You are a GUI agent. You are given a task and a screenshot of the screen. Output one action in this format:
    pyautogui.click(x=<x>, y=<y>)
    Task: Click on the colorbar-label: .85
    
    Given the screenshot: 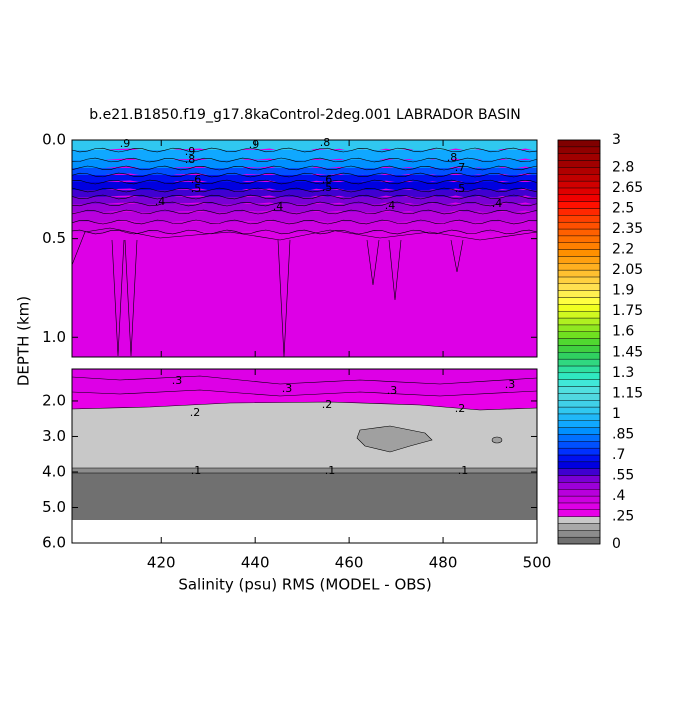 What is the action you would take?
    pyautogui.click(x=623, y=434)
    